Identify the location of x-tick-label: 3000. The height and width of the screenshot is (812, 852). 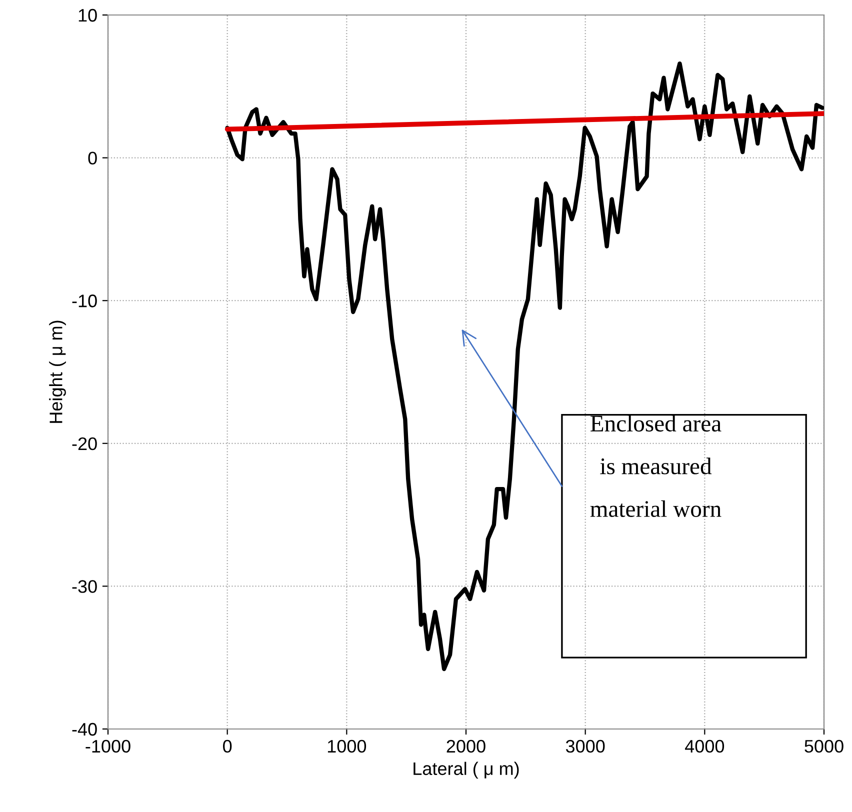
(585, 746).